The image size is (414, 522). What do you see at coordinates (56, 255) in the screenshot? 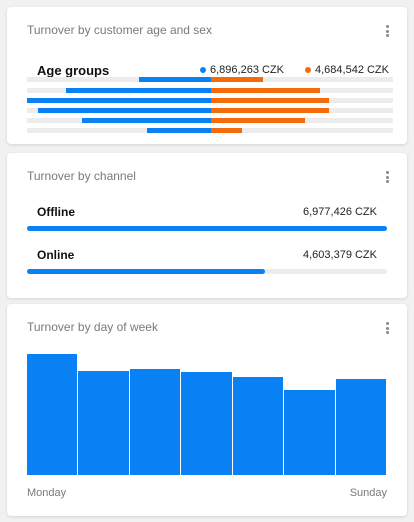
I see `channel-label-online: Online` at bounding box center [56, 255].